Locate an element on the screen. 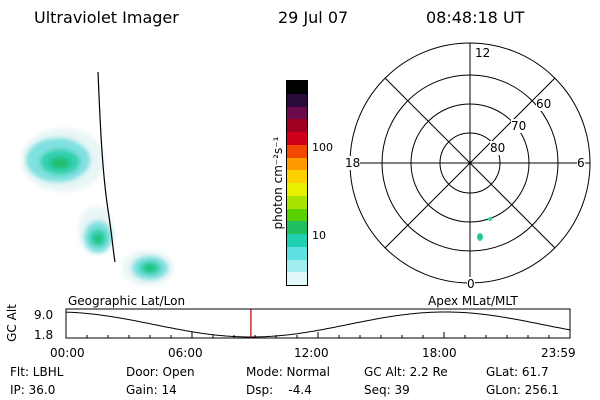  info-glon: GLon: 256.1 is located at coordinates (522, 390).